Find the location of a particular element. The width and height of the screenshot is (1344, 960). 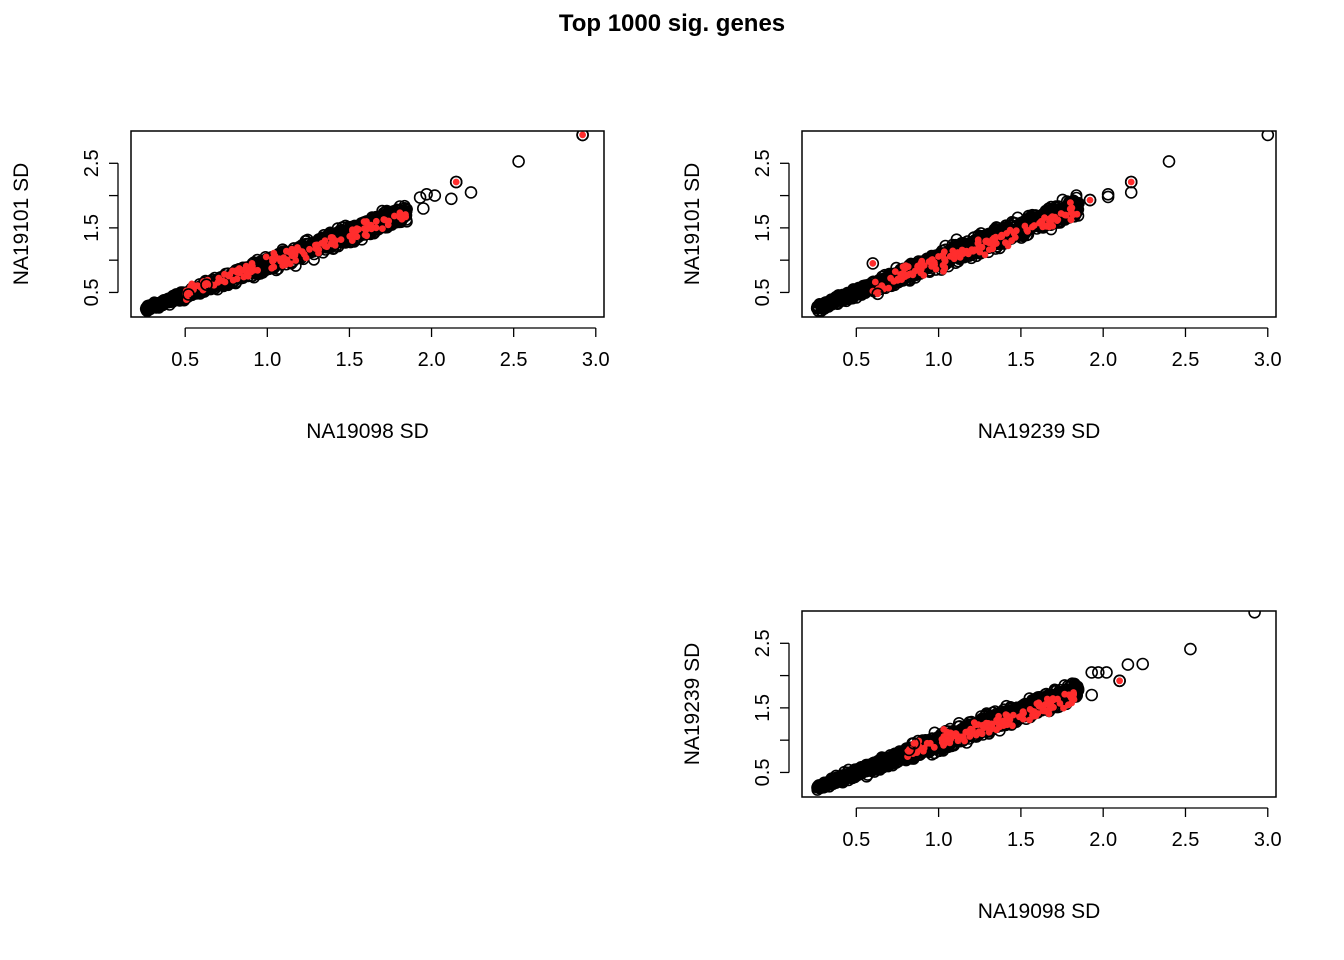

y-axis-label: NA19239 SD is located at coordinates (692, 704).